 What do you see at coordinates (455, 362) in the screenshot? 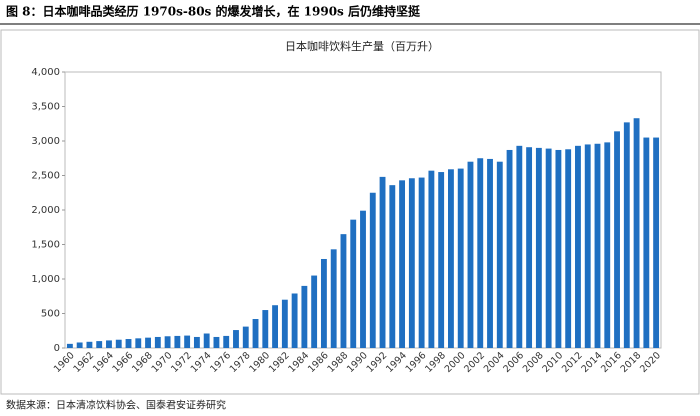
I see `x-tick-label: 2000` at bounding box center [455, 362].